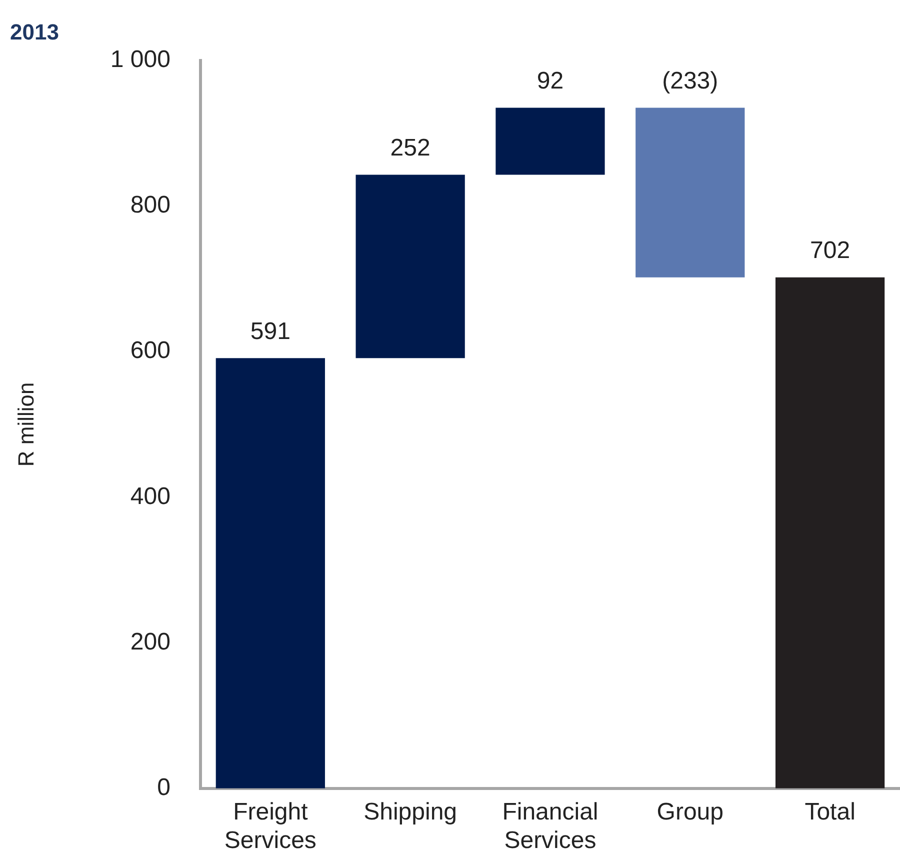 The height and width of the screenshot is (866, 900). What do you see at coordinates (25, 424) in the screenshot?
I see `y-axis-title: R million` at bounding box center [25, 424].